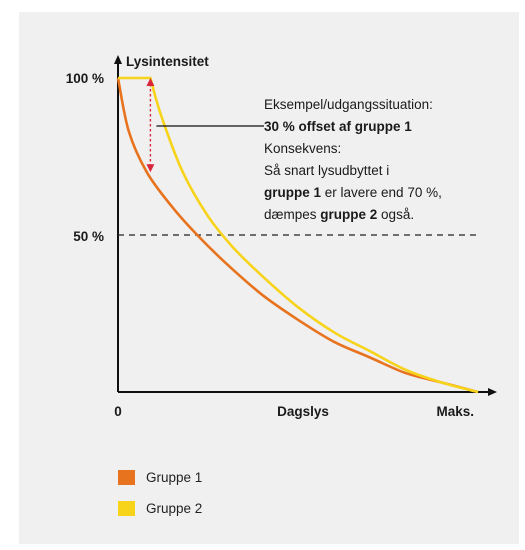 The width and height of the screenshot is (525, 550). I want to click on annotation-line-6-bold: gruppe 2, so click(348, 214).